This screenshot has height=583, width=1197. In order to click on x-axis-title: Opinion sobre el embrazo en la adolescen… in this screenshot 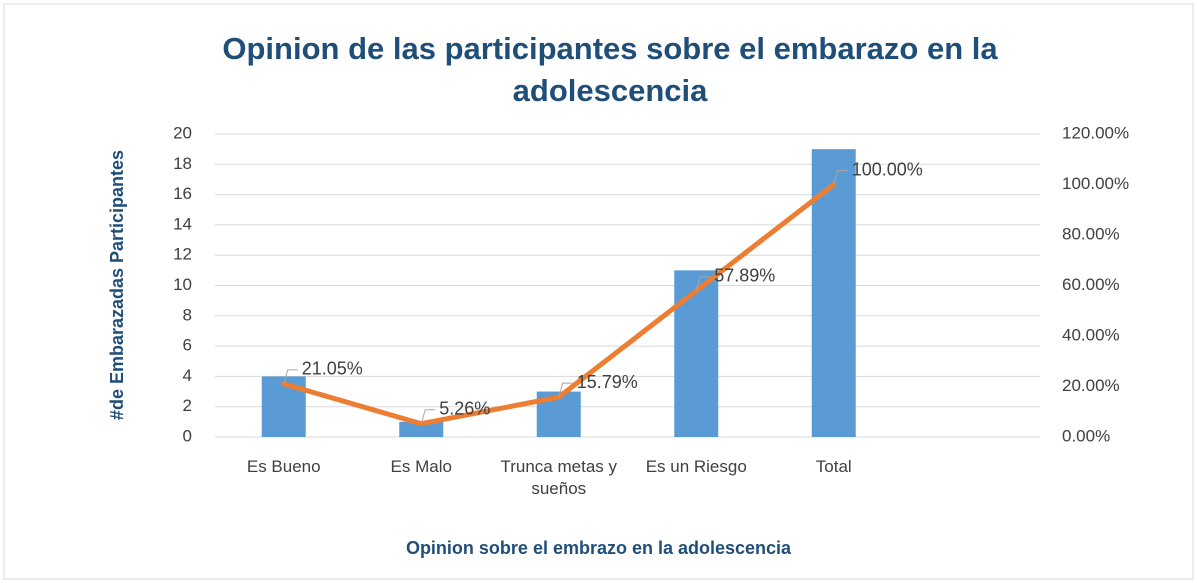, I will do `click(598, 548)`.